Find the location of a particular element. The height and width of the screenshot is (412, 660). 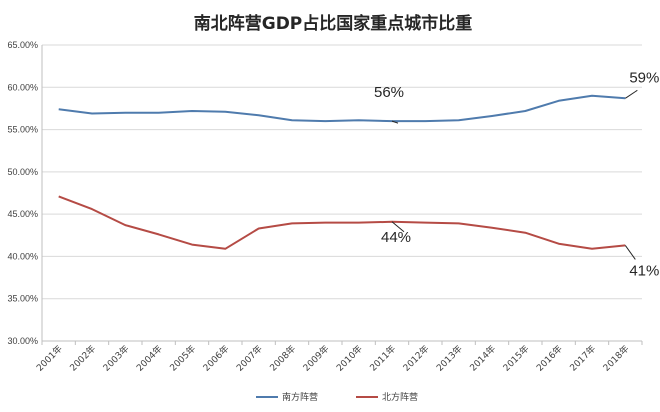

x-tick-label: 2002年 is located at coordinates (82, 358).